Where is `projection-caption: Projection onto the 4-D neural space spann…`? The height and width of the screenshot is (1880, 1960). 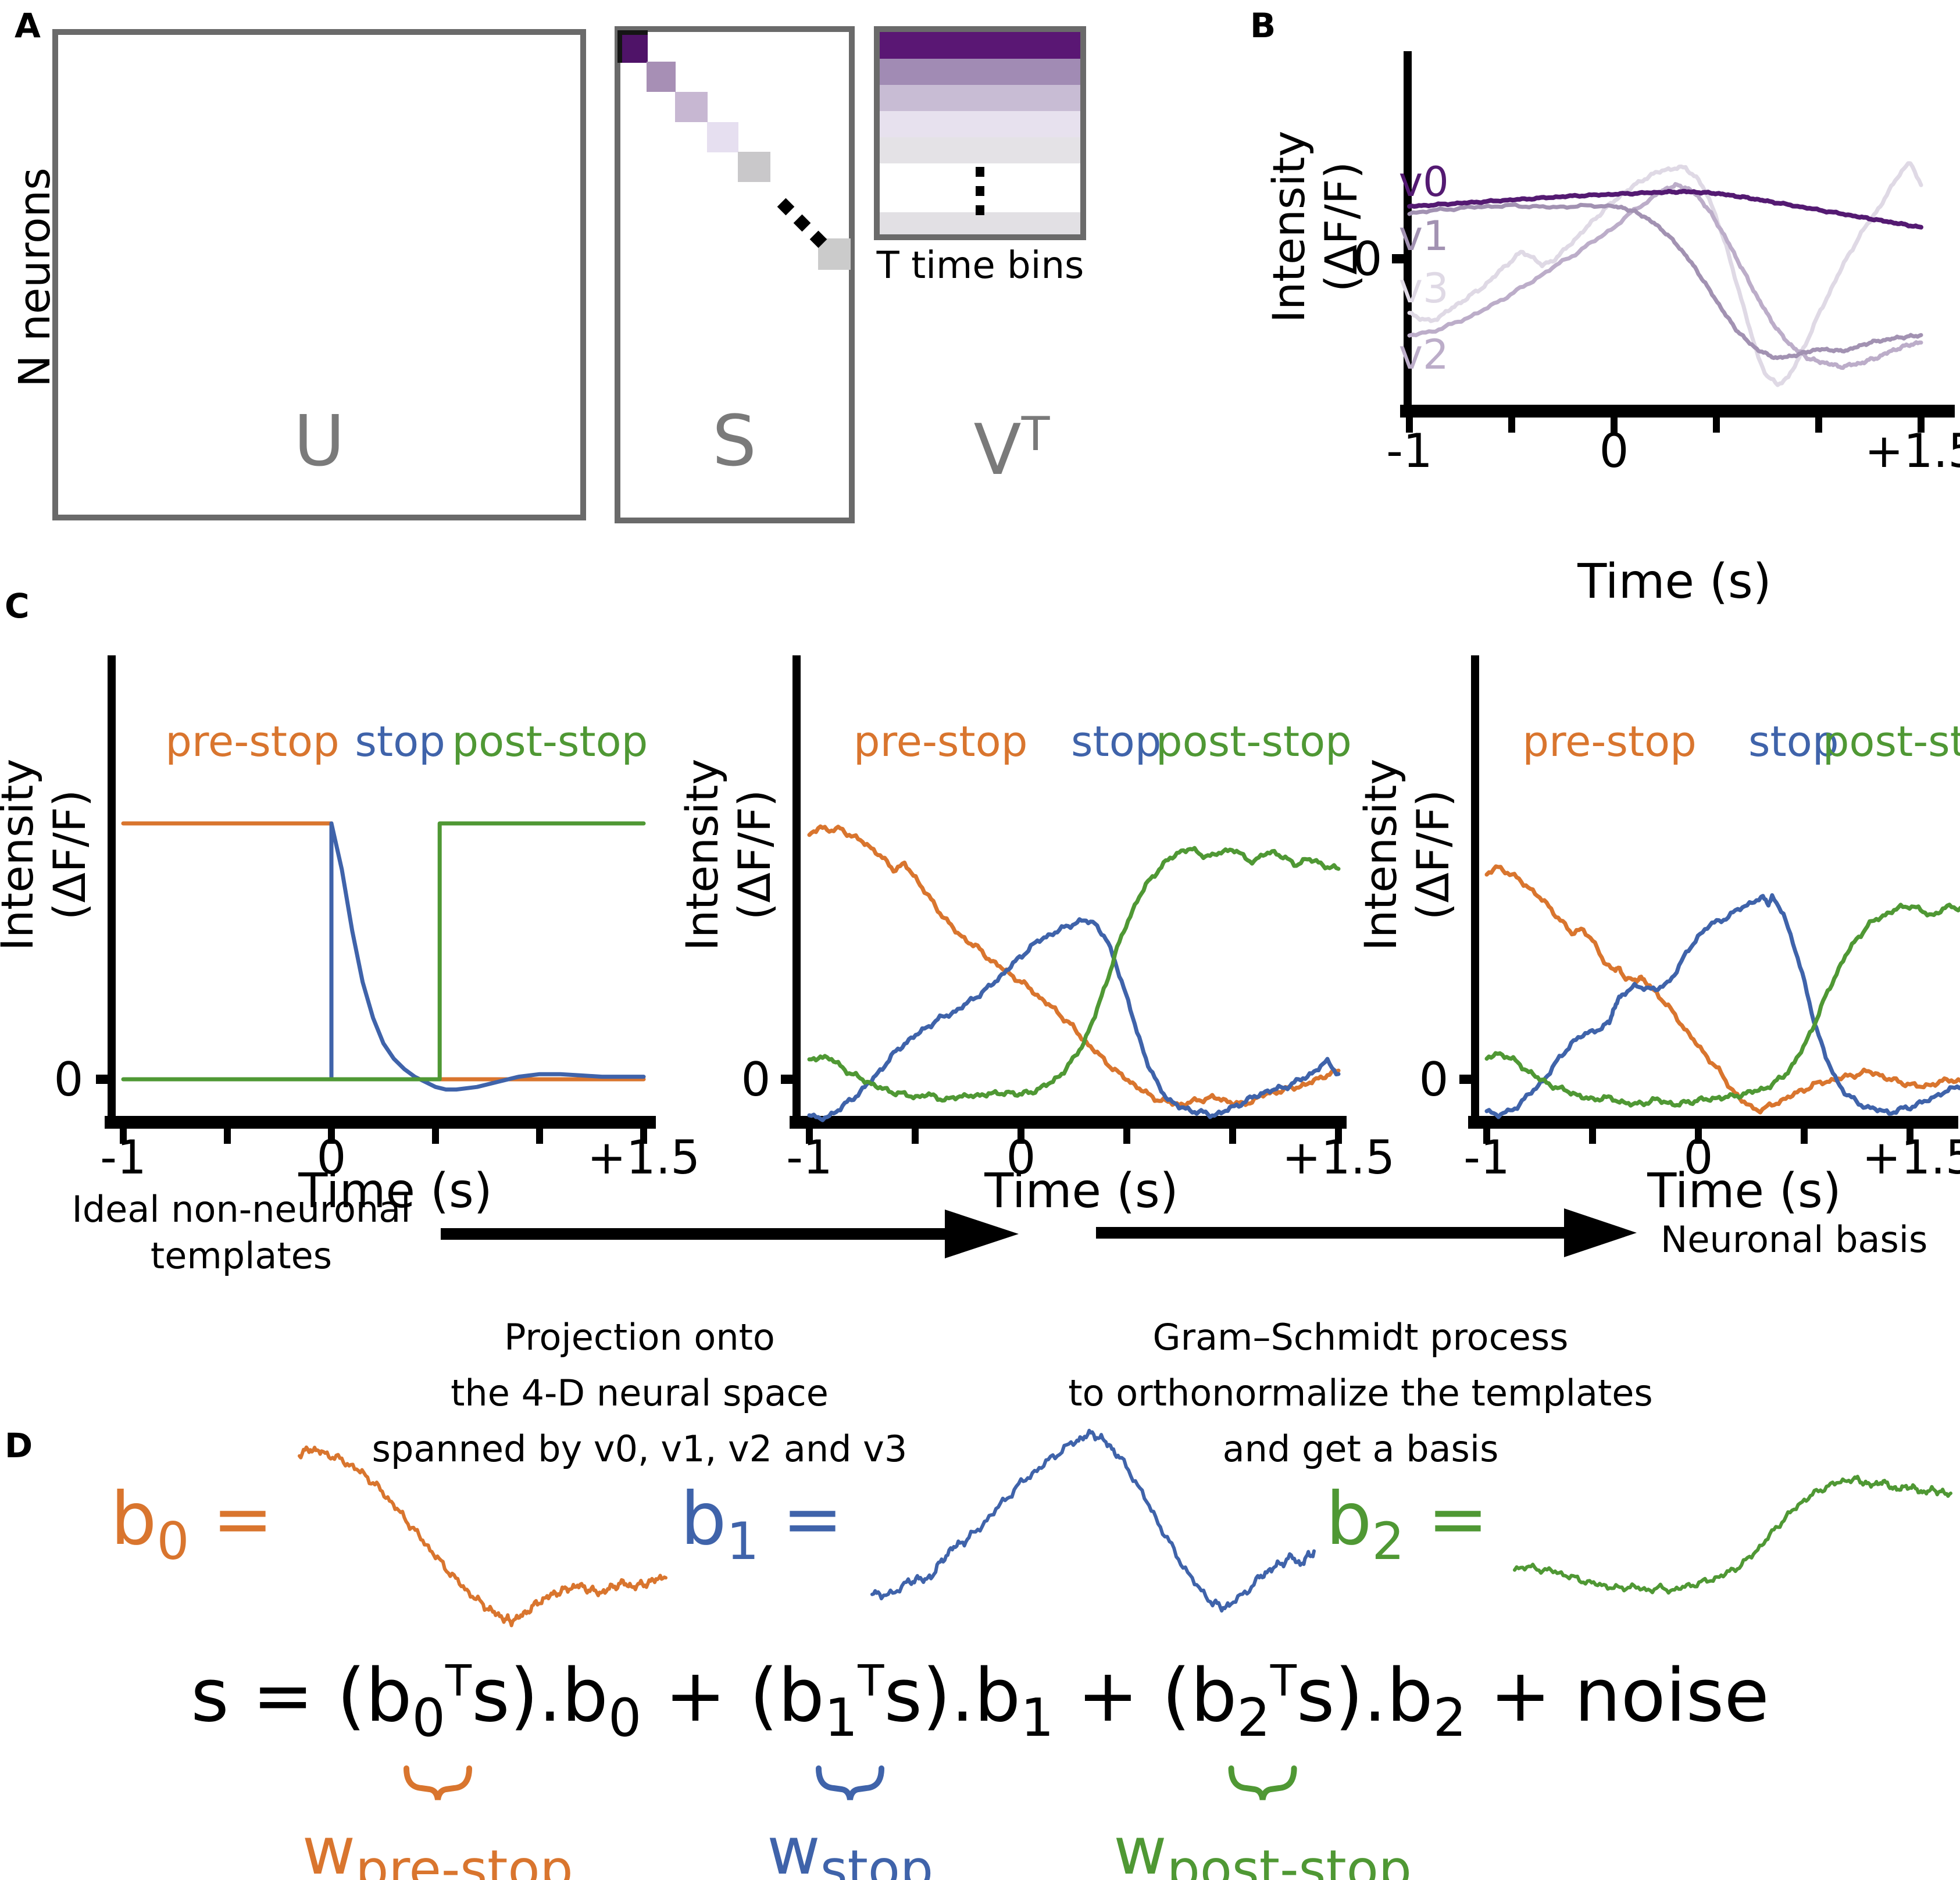
projection-caption: Projection onto the 4-D neural space spann… is located at coordinates (640, 1393).